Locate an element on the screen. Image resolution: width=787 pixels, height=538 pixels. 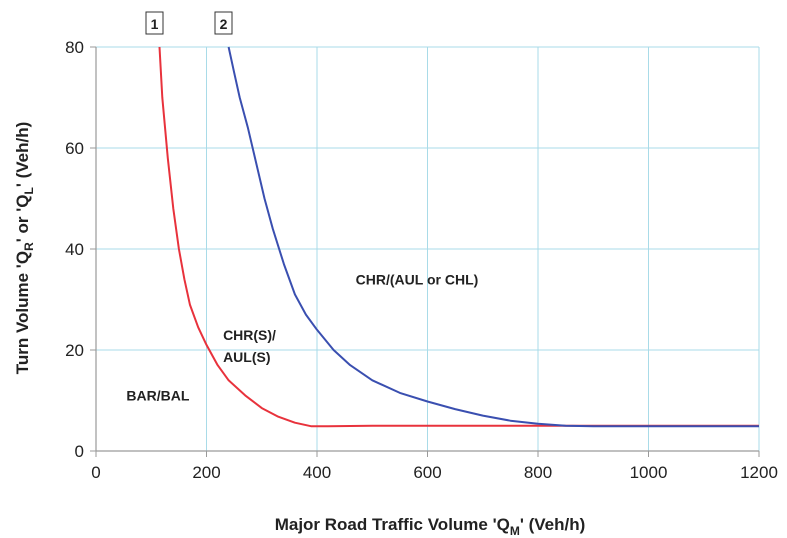
region-label-line: AUL(S) is located at coordinates (246, 357).